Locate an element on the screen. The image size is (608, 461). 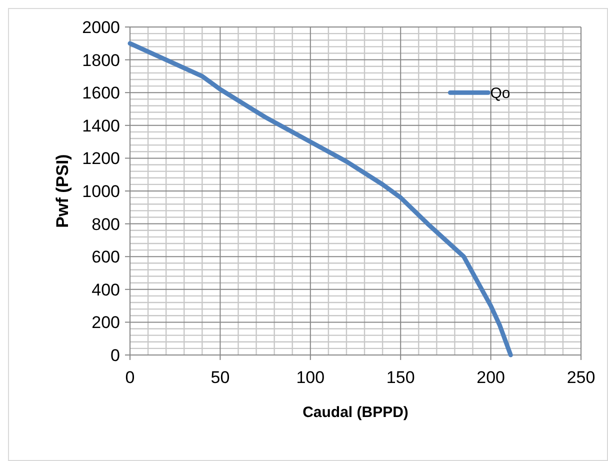
y-tick-label: 800 is located at coordinates (106, 224).